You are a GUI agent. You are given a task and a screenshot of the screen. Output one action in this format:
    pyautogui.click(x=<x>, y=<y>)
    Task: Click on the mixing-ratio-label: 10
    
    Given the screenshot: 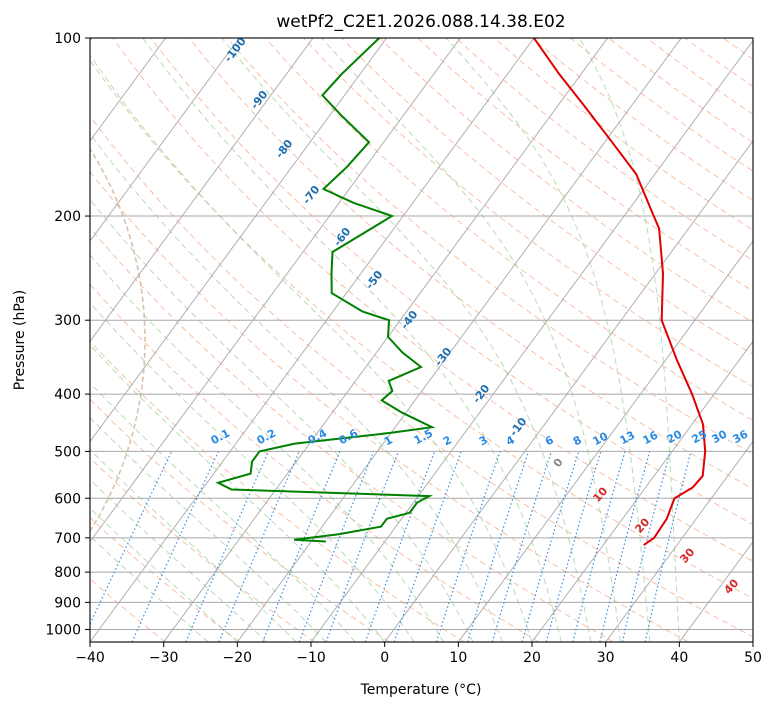 What is the action you would take?
    pyautogui.click(x=601, y=438)
    